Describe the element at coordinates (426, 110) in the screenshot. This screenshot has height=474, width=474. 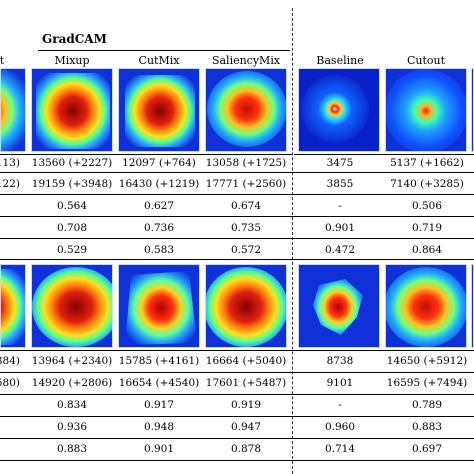
I see `heatmap-cutout-top` at that location.